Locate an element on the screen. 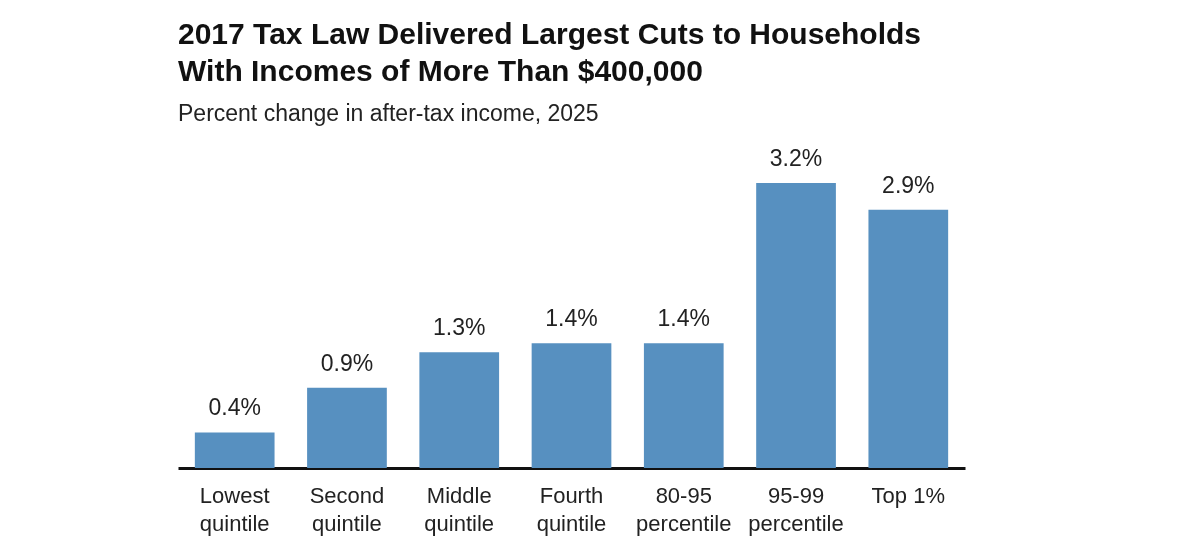  x-tick-label: Fourth quintile is located at coordinates (571, 509).